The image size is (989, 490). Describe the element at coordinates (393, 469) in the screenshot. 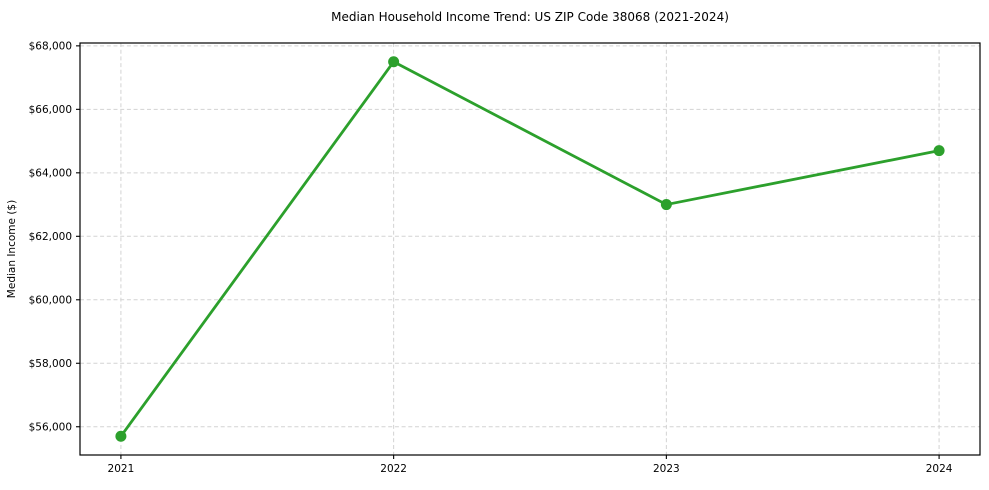

I see `x-tick-label: 2022` at that location.